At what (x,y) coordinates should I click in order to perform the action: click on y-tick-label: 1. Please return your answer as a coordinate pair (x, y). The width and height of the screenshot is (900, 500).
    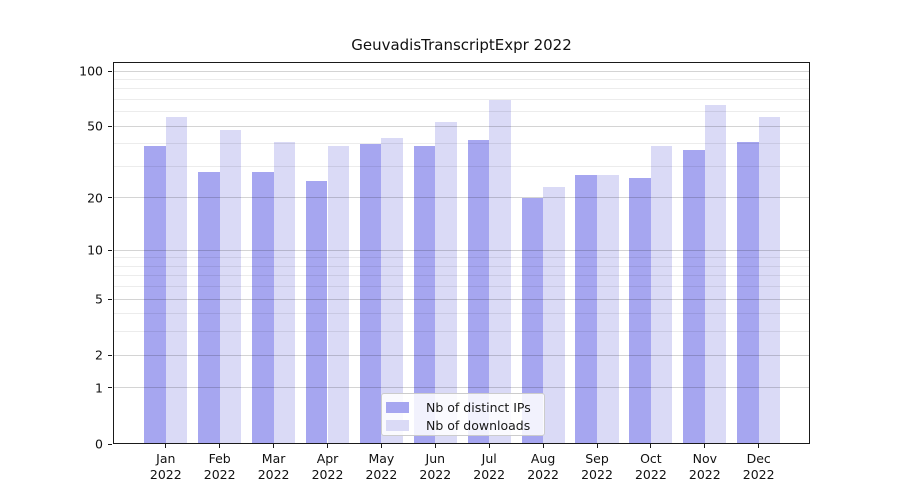
    Looking at the image, I should click on (99, 388).